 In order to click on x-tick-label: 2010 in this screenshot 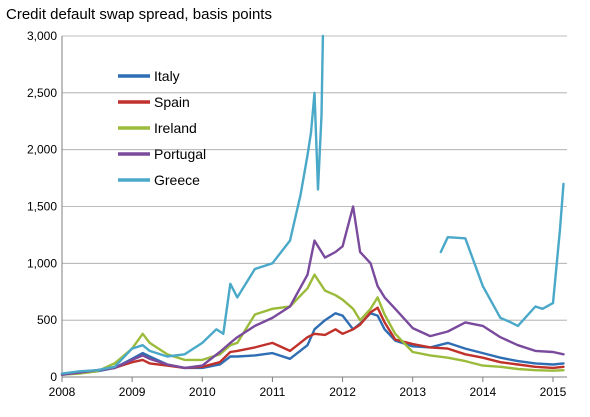, I will do `click(202, 392)`.